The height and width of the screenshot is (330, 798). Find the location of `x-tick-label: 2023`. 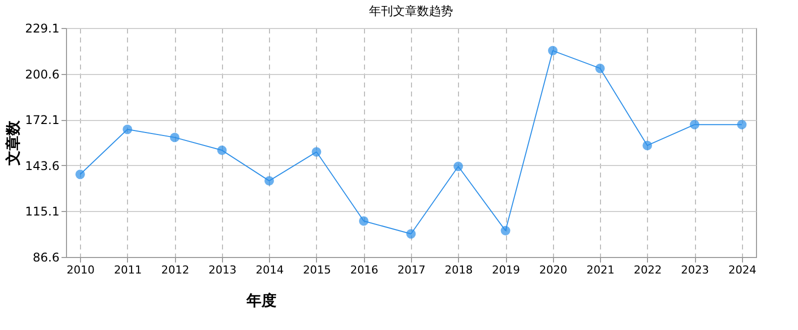

x-tick-label: 2023 is located at coordinates (695, 270).